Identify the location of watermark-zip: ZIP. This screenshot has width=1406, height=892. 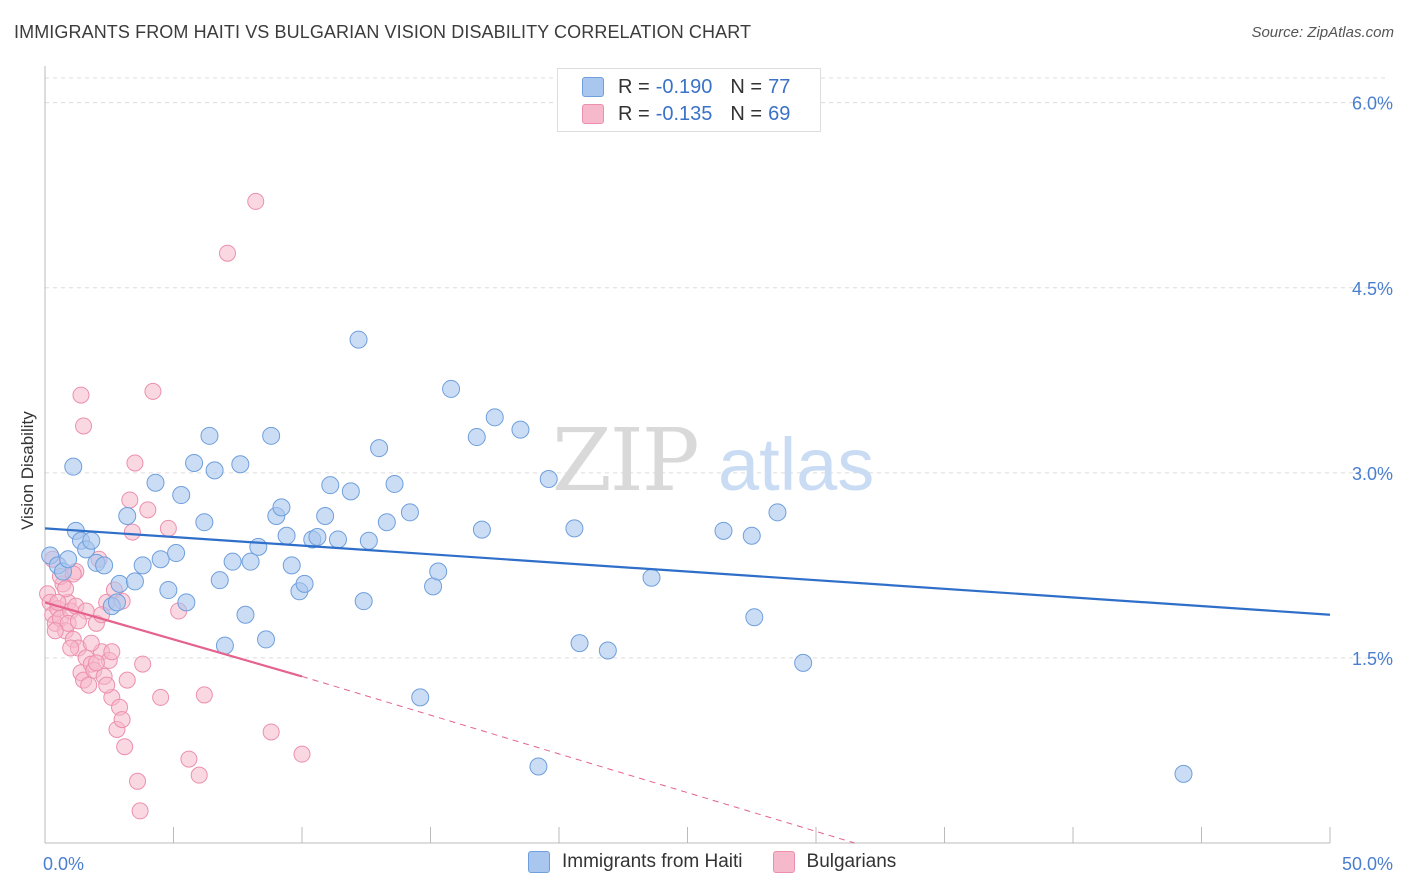
(625, 461).